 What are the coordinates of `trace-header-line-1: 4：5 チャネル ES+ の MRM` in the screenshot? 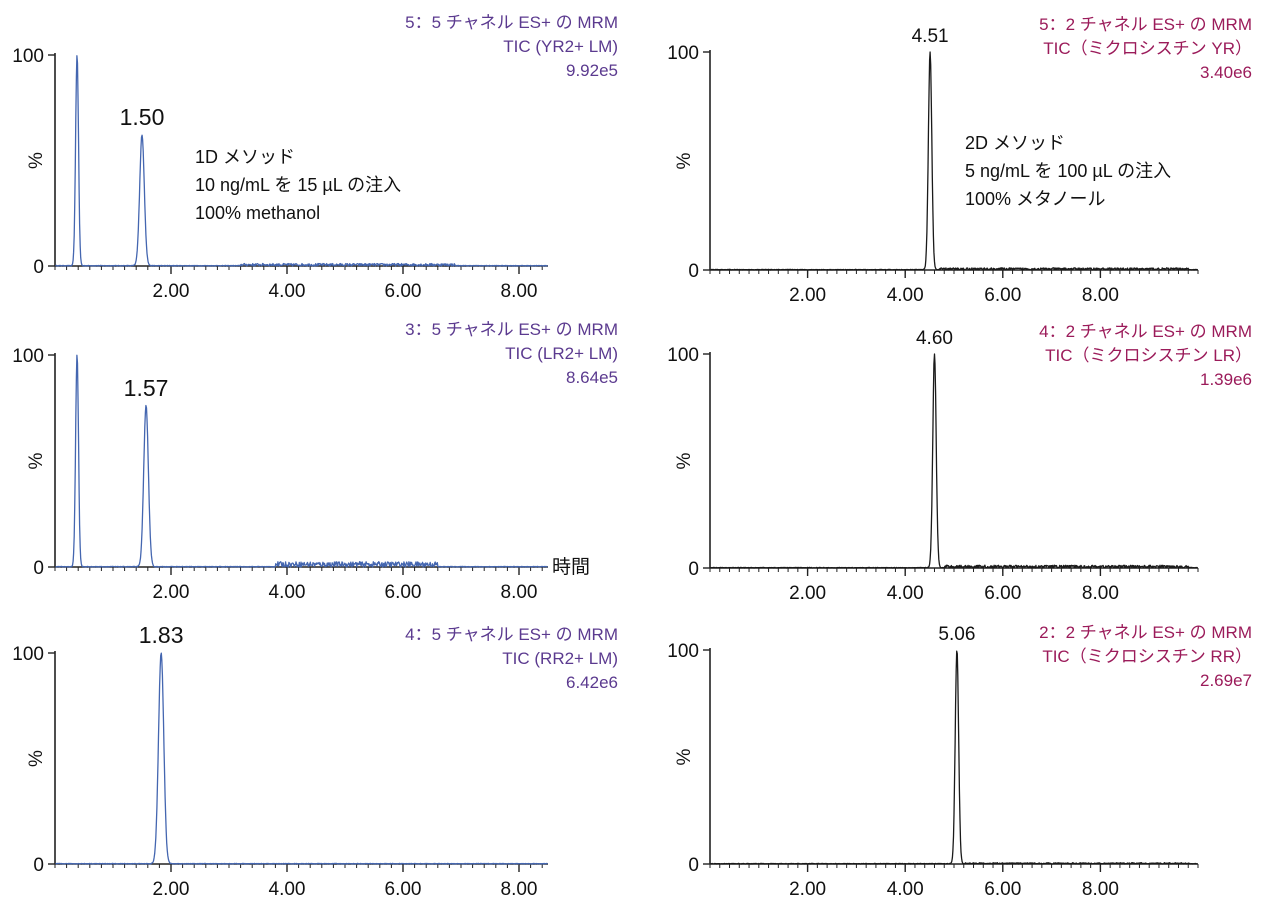 It's located at (511, 634).